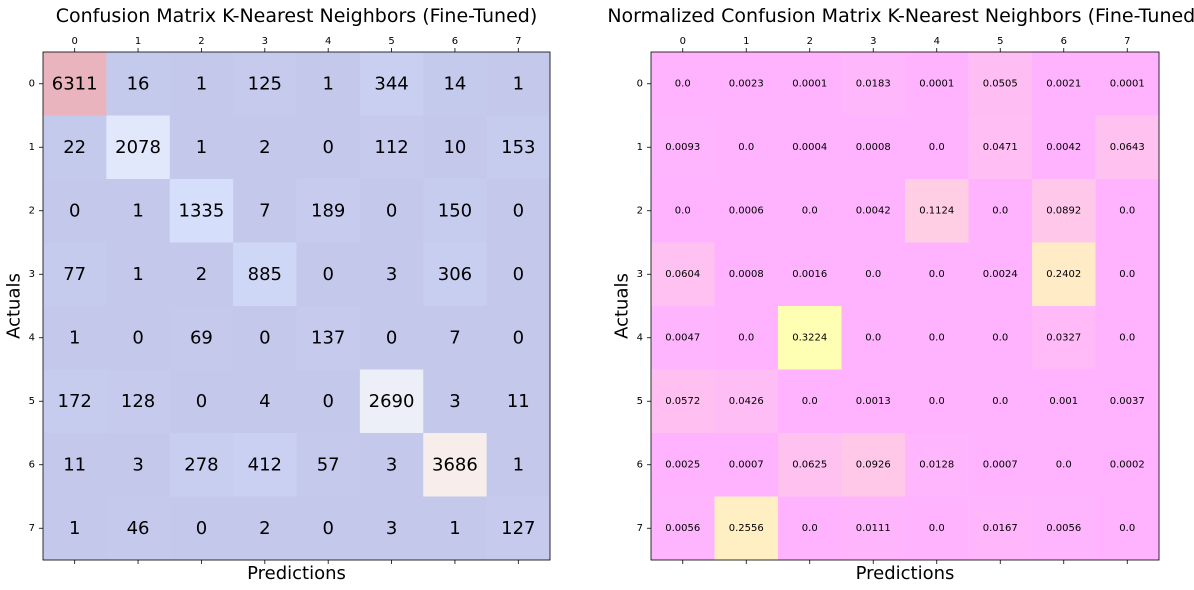  I want to click on cell-value-label: 3, so click(391, 274).